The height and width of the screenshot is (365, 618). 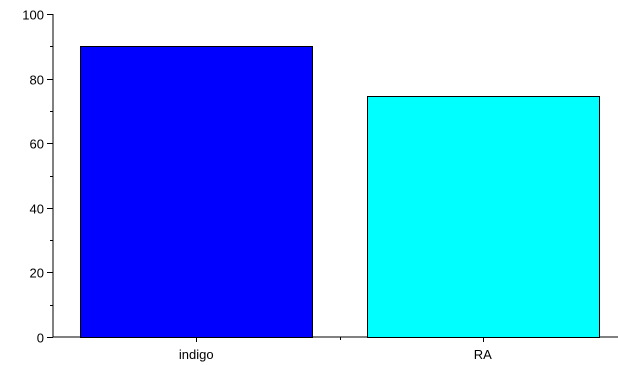 What do you see at coordinates (33, 15) in the screenshot?
I see `y-tick-label: 100` at bounding box center [33, 15].